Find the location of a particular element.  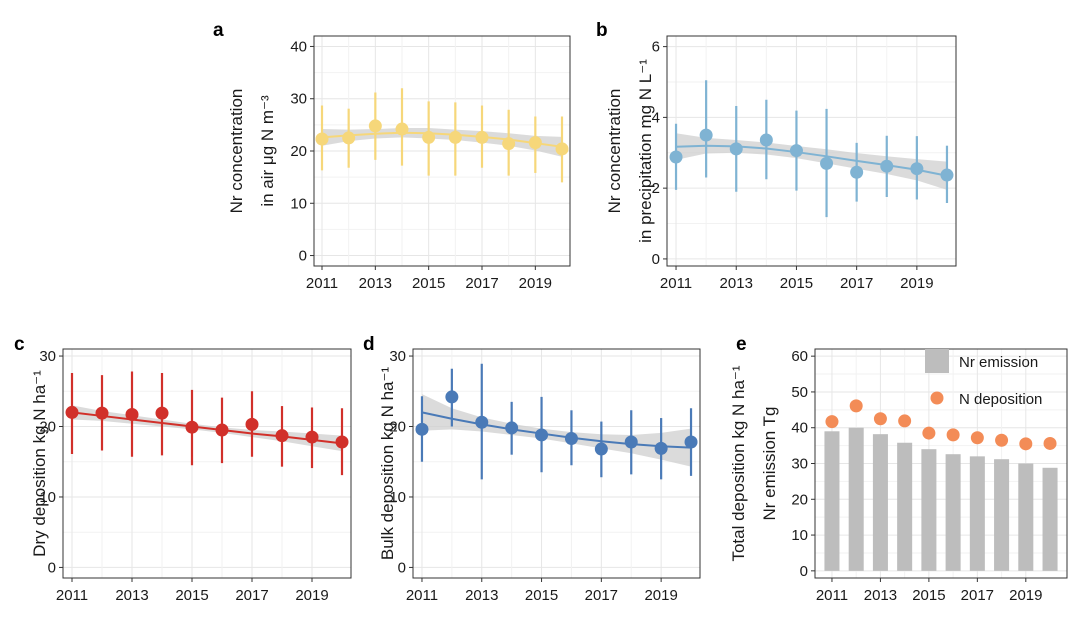

plot-area-d is located at coordinates (556, 463).